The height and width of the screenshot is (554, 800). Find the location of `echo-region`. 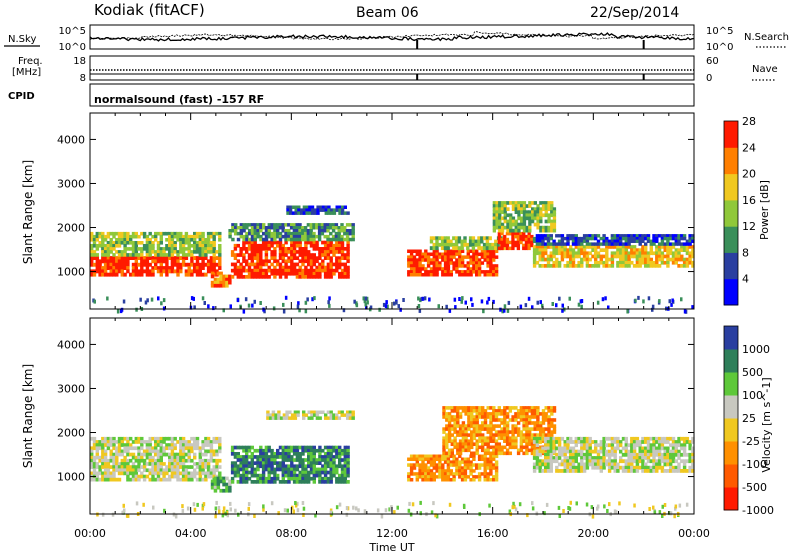

echo-region is located at coordinates (318, 210).